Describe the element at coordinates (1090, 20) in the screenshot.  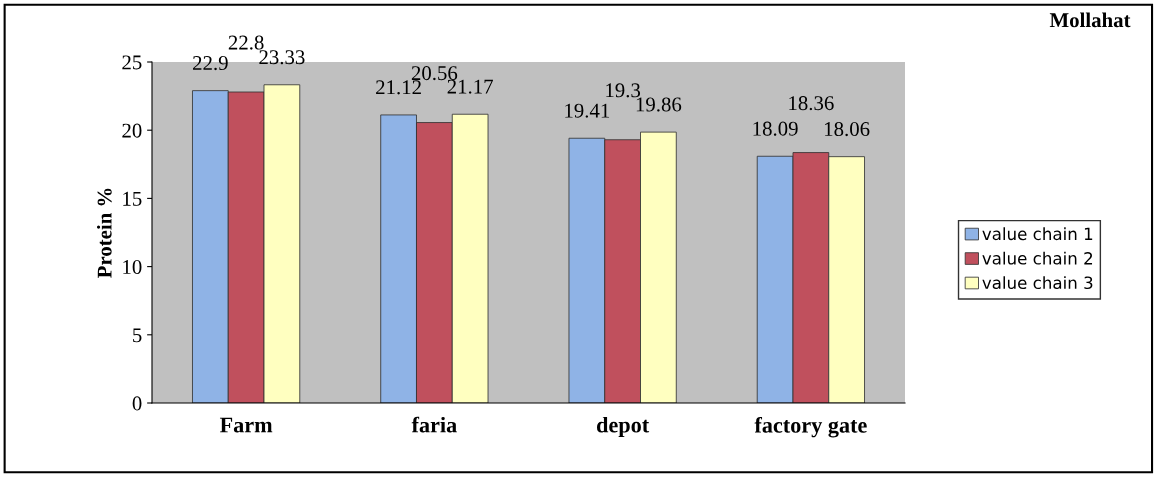
I see `text: Mollahat` at that location.